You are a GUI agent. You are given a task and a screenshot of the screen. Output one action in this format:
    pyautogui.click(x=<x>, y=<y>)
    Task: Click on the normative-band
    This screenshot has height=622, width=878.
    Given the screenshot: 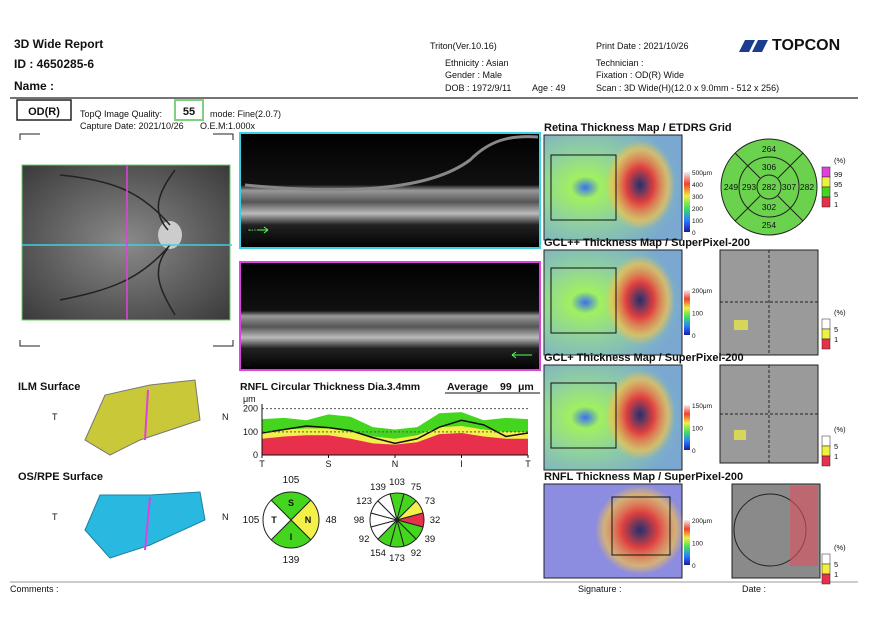 What is the action you would take?
    pyautogui.click(x=395, y=443)
    